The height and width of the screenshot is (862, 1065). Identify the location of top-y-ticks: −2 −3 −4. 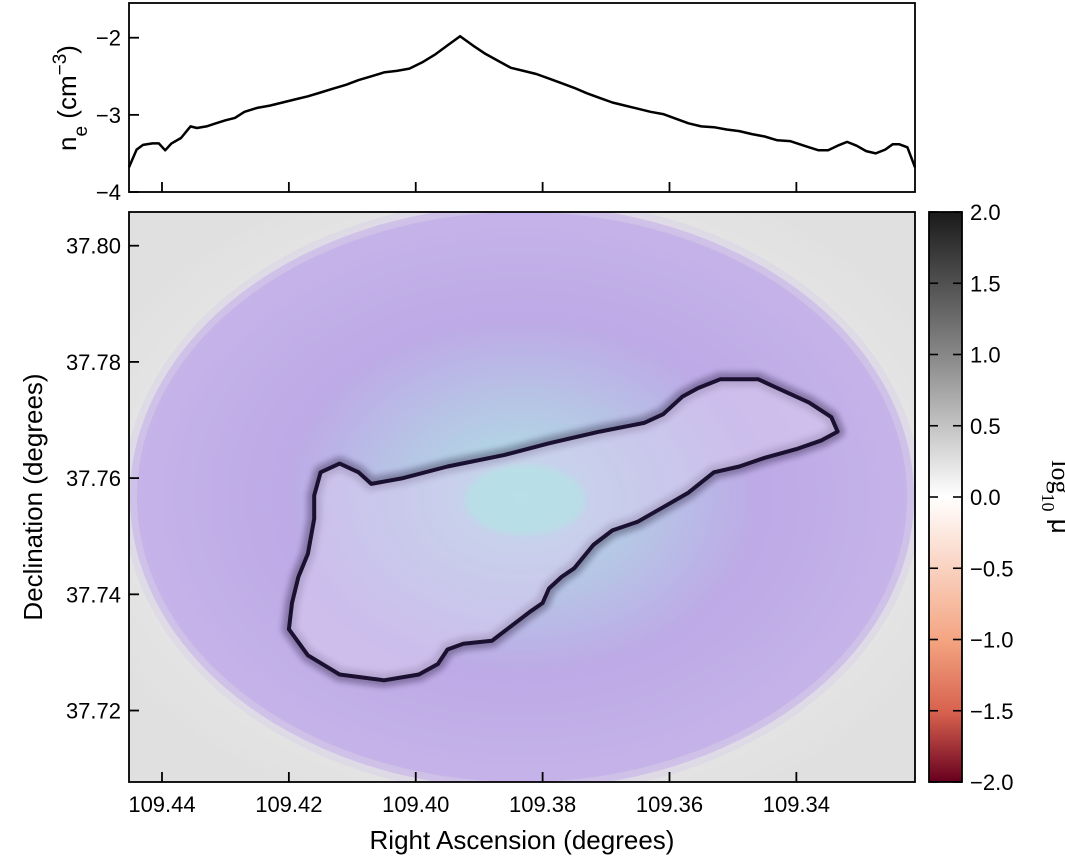
(117, 115).